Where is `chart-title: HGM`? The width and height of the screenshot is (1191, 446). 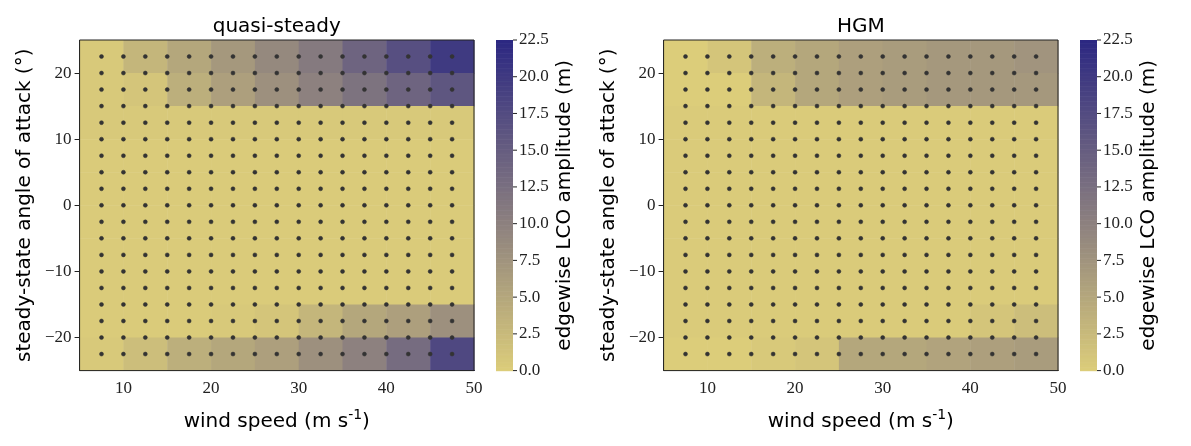
chart-title: HGM is located at coordinates (860, 25).